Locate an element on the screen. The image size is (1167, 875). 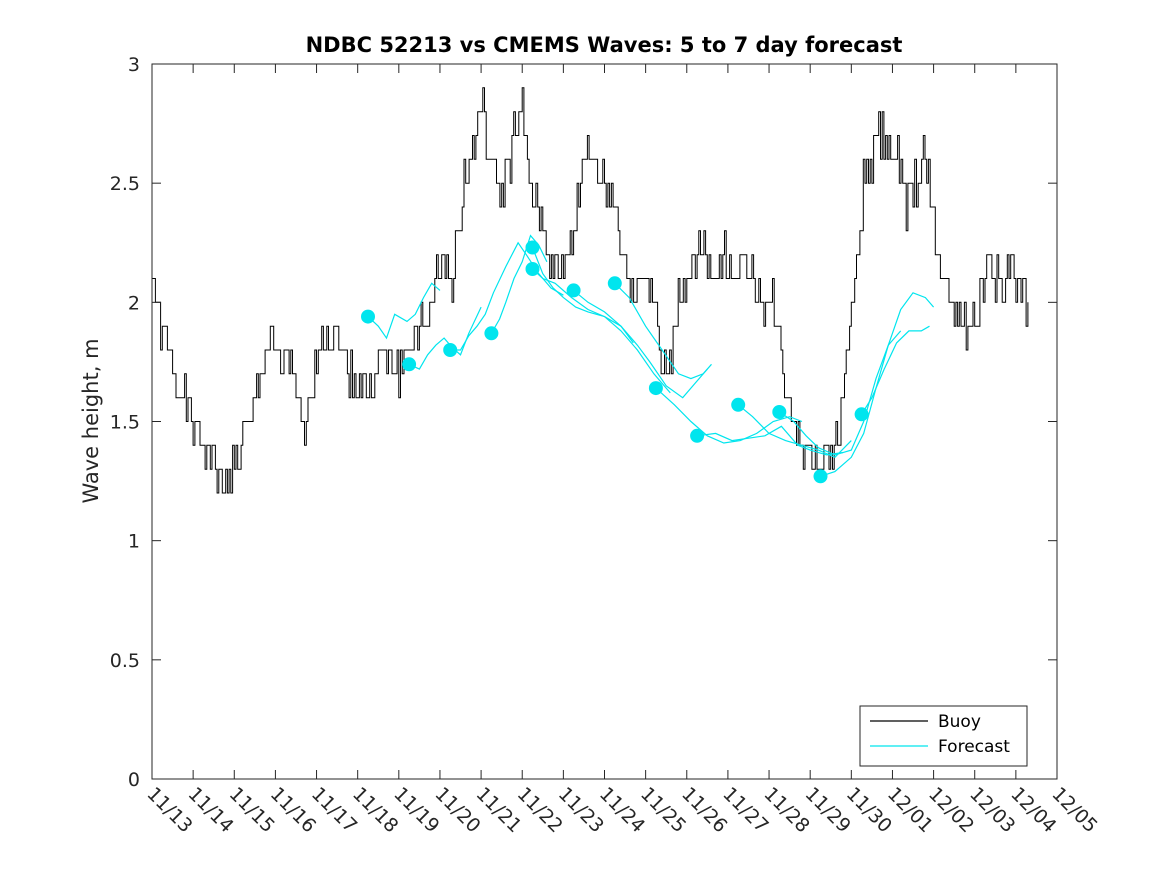
legend-forecast-label: Forecast is located at coordinates (974, 747).